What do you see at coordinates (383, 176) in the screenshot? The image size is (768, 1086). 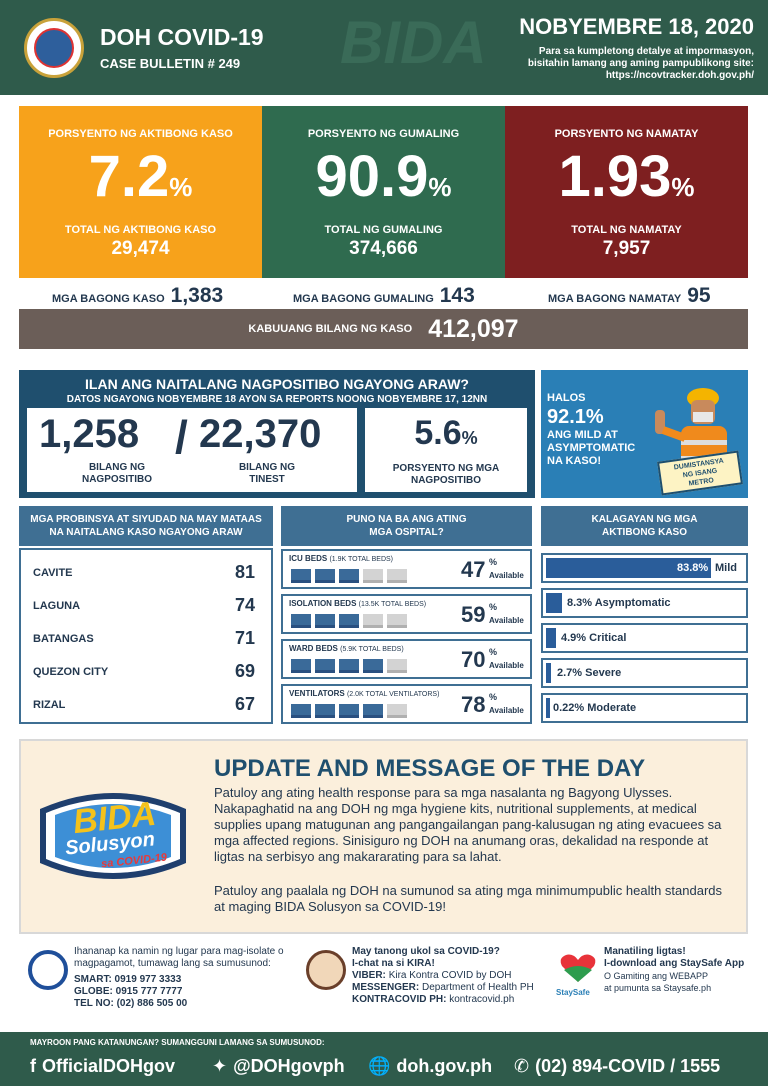 I see `recovered-percent: 90.9%` at bounding box center [383, 176].